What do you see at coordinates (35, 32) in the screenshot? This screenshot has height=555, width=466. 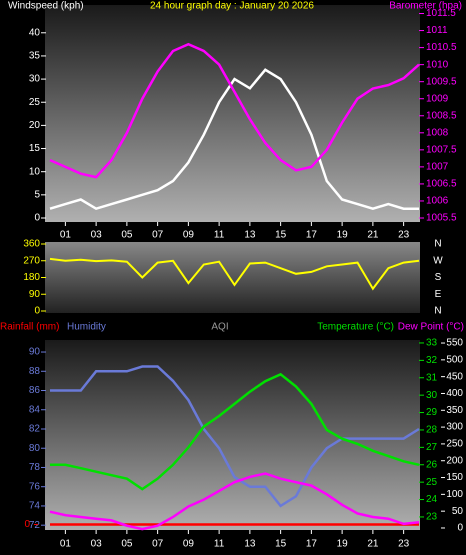 I see `y-tick-label: 40` at bounding box center [35, 32].